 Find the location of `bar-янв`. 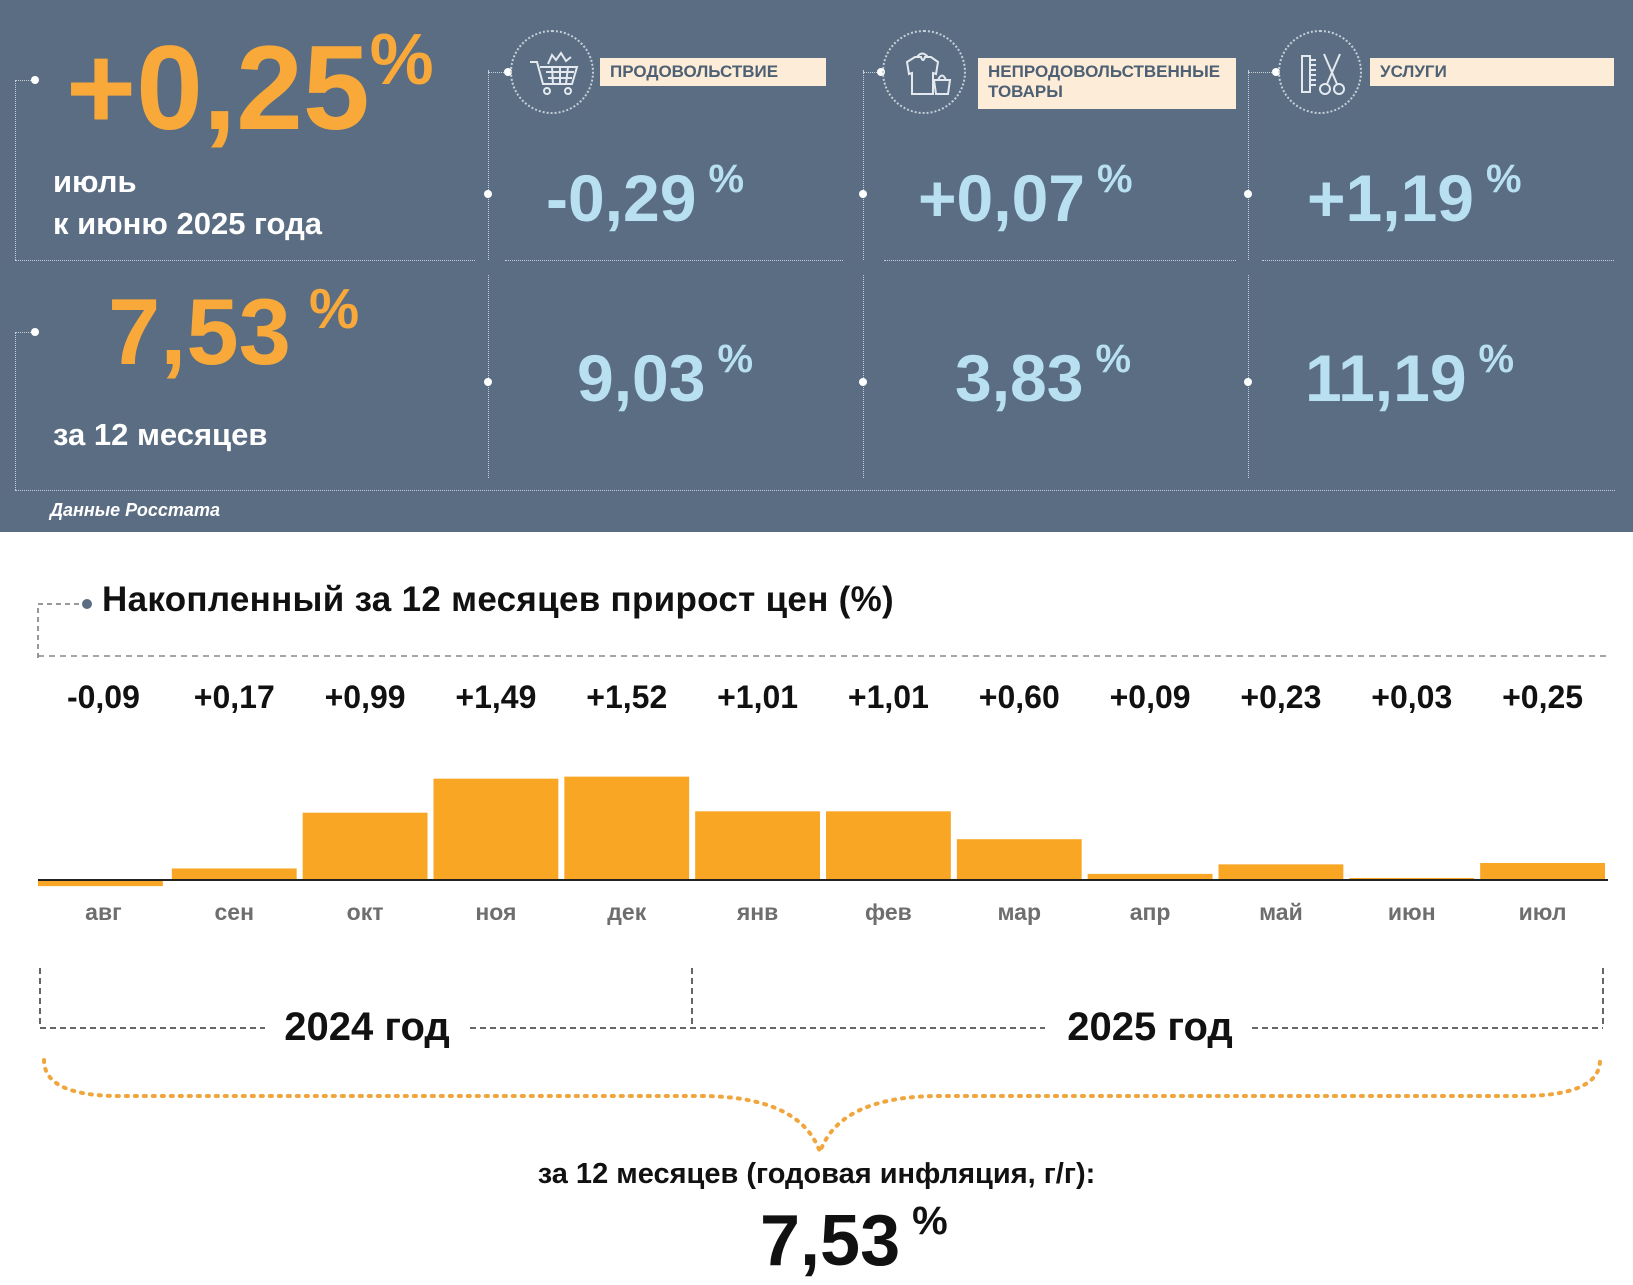

bar-янв is located at coordinates (757, 845).